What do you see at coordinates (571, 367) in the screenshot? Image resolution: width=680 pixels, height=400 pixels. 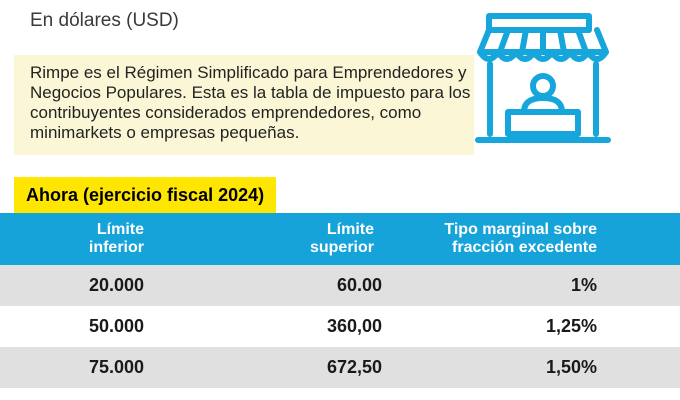 I see `cell-rate: 1,50%` at bounding box center [571, 367].